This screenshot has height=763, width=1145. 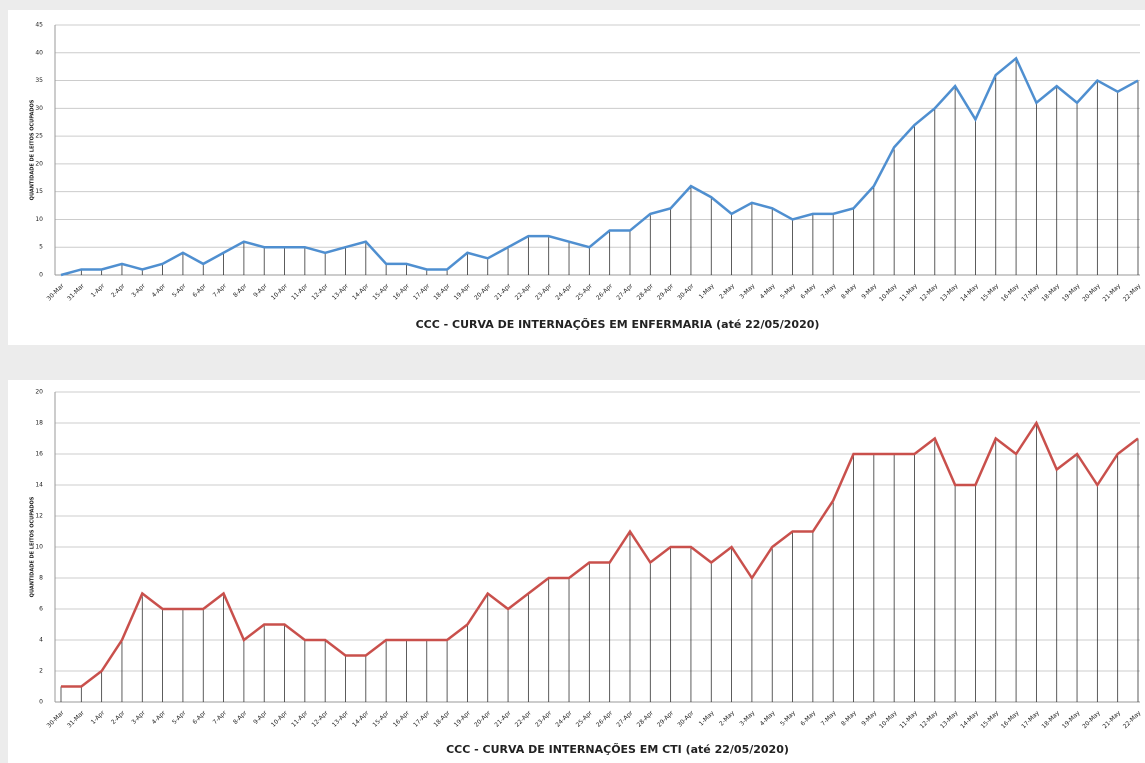 I want to click on y-tick-label: 12, so click(x=39, y=516).